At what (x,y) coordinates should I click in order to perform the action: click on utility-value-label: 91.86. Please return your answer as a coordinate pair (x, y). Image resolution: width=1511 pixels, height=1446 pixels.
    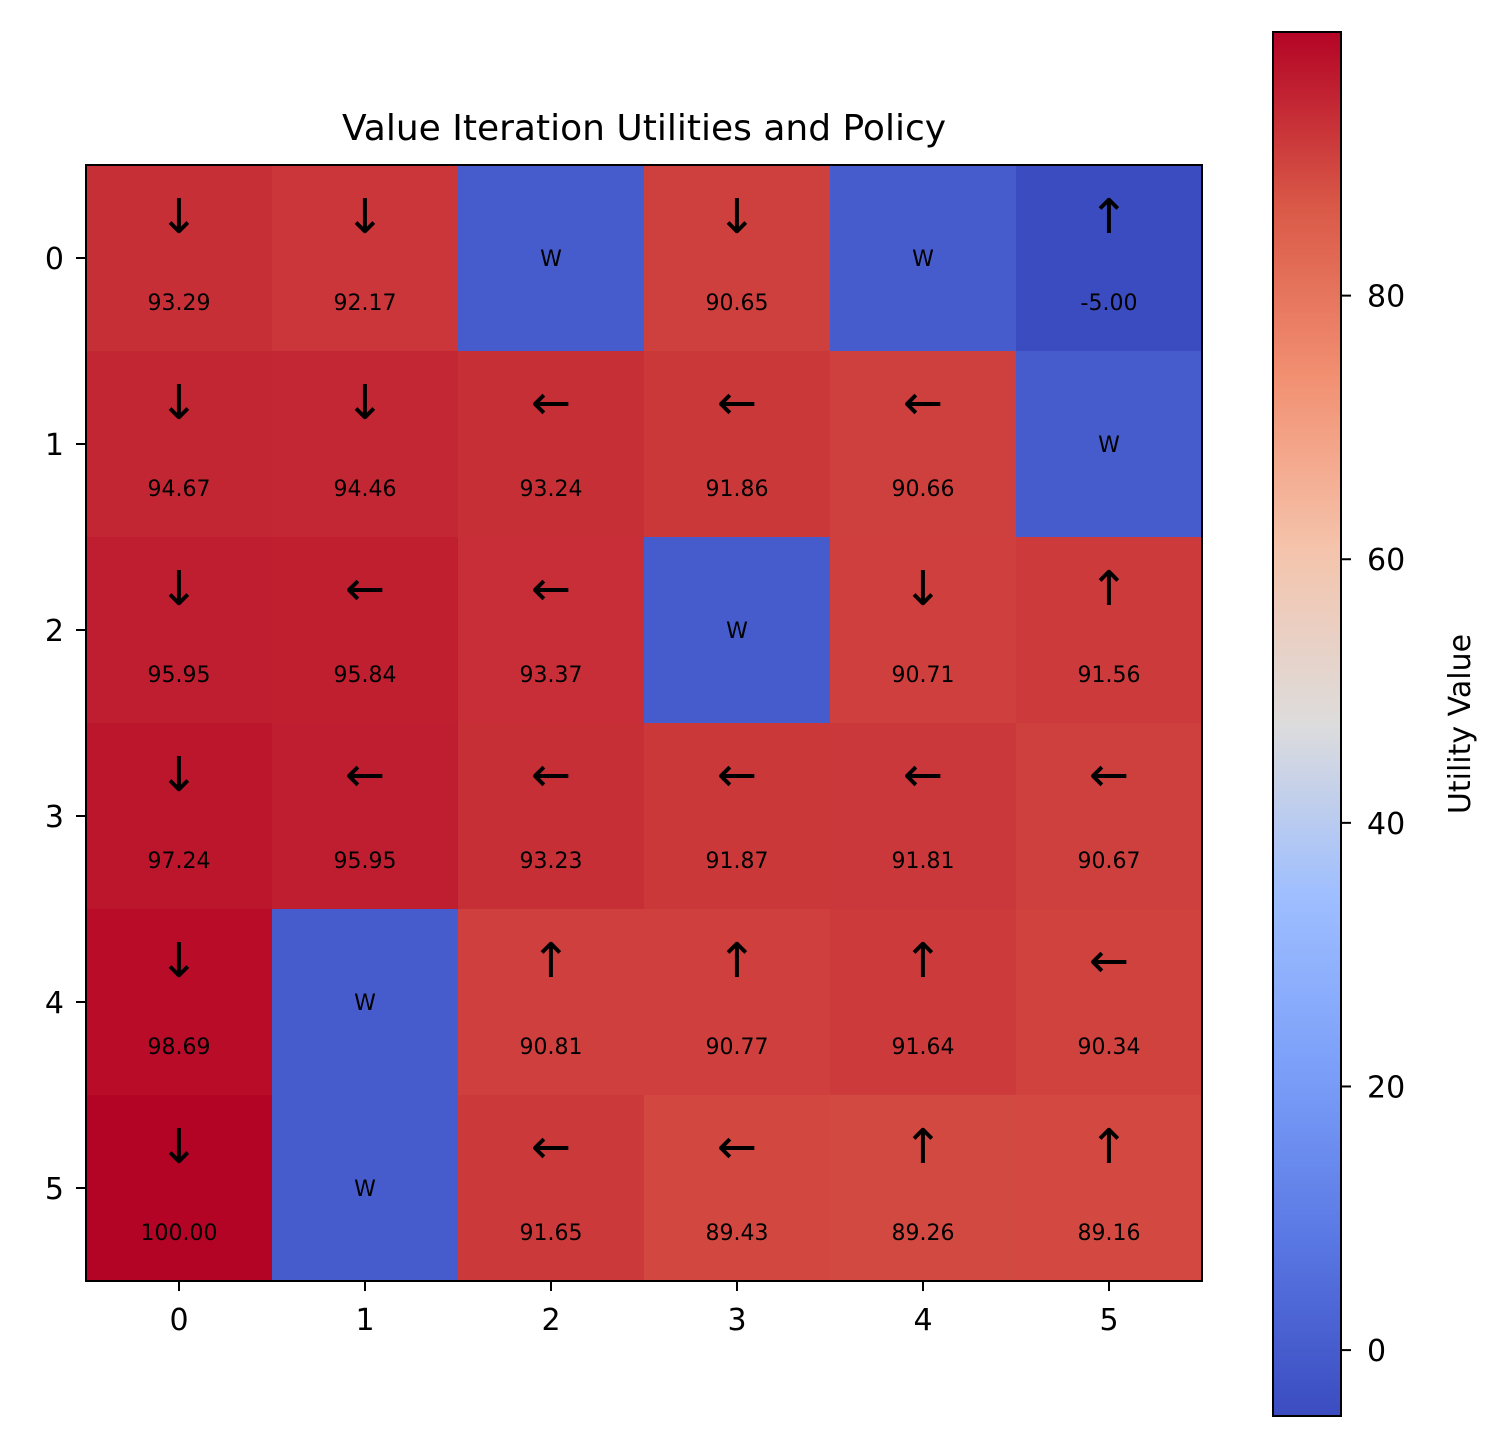
    Looking at the image, I should click on (737, 489).